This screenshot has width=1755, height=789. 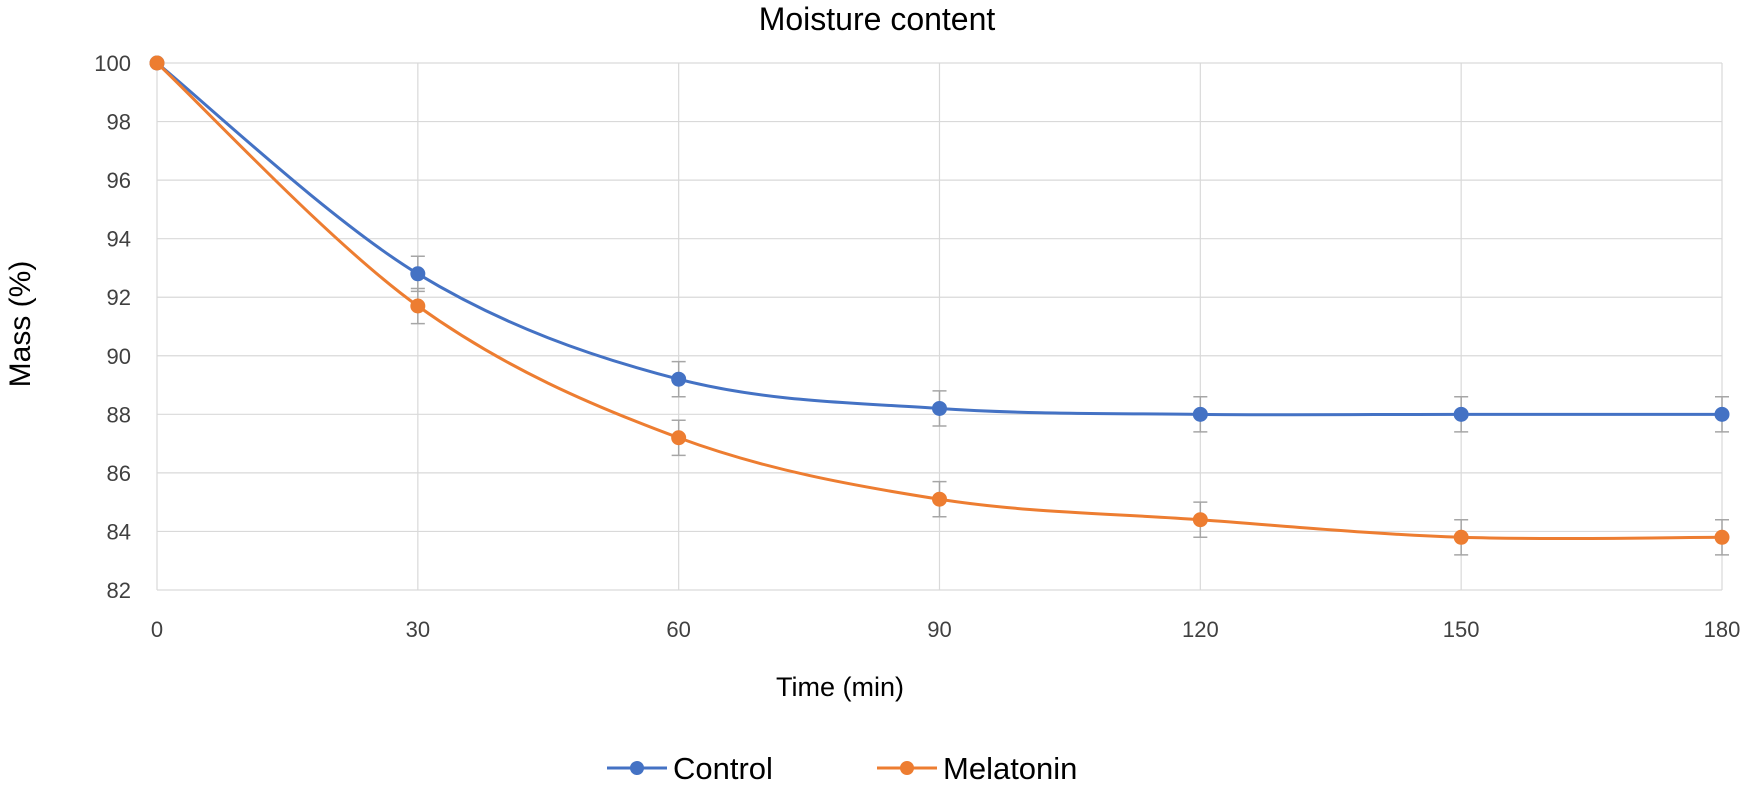 What do you see at coordinates (723, 768) in the screenshot?
I see `control-legend-label: Control` at bounding box center [723, 768].